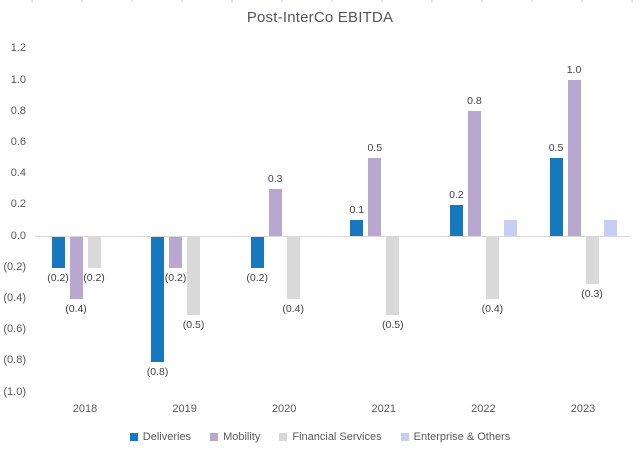 The width and height of the screenshot is (640, 454). Describe the element at coordinates (275, 212) in the screenshot. I see `bar-mobility-2020` at that location.